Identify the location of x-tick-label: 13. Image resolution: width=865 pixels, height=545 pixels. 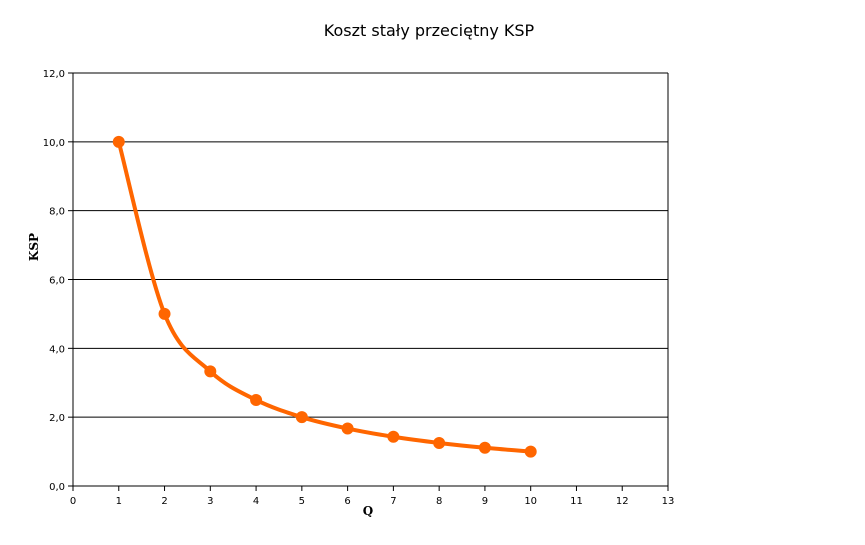
(668, 501).